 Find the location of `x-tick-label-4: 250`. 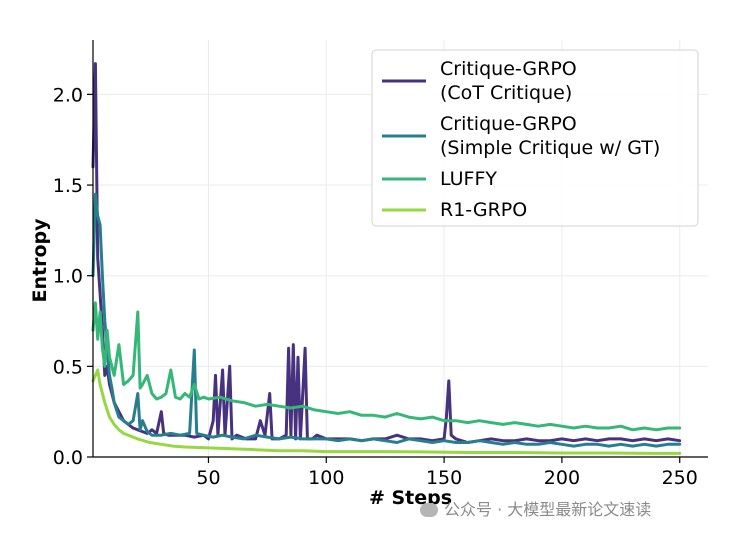

x-tick-label-4: 250 is located at coordinates (680, 478).